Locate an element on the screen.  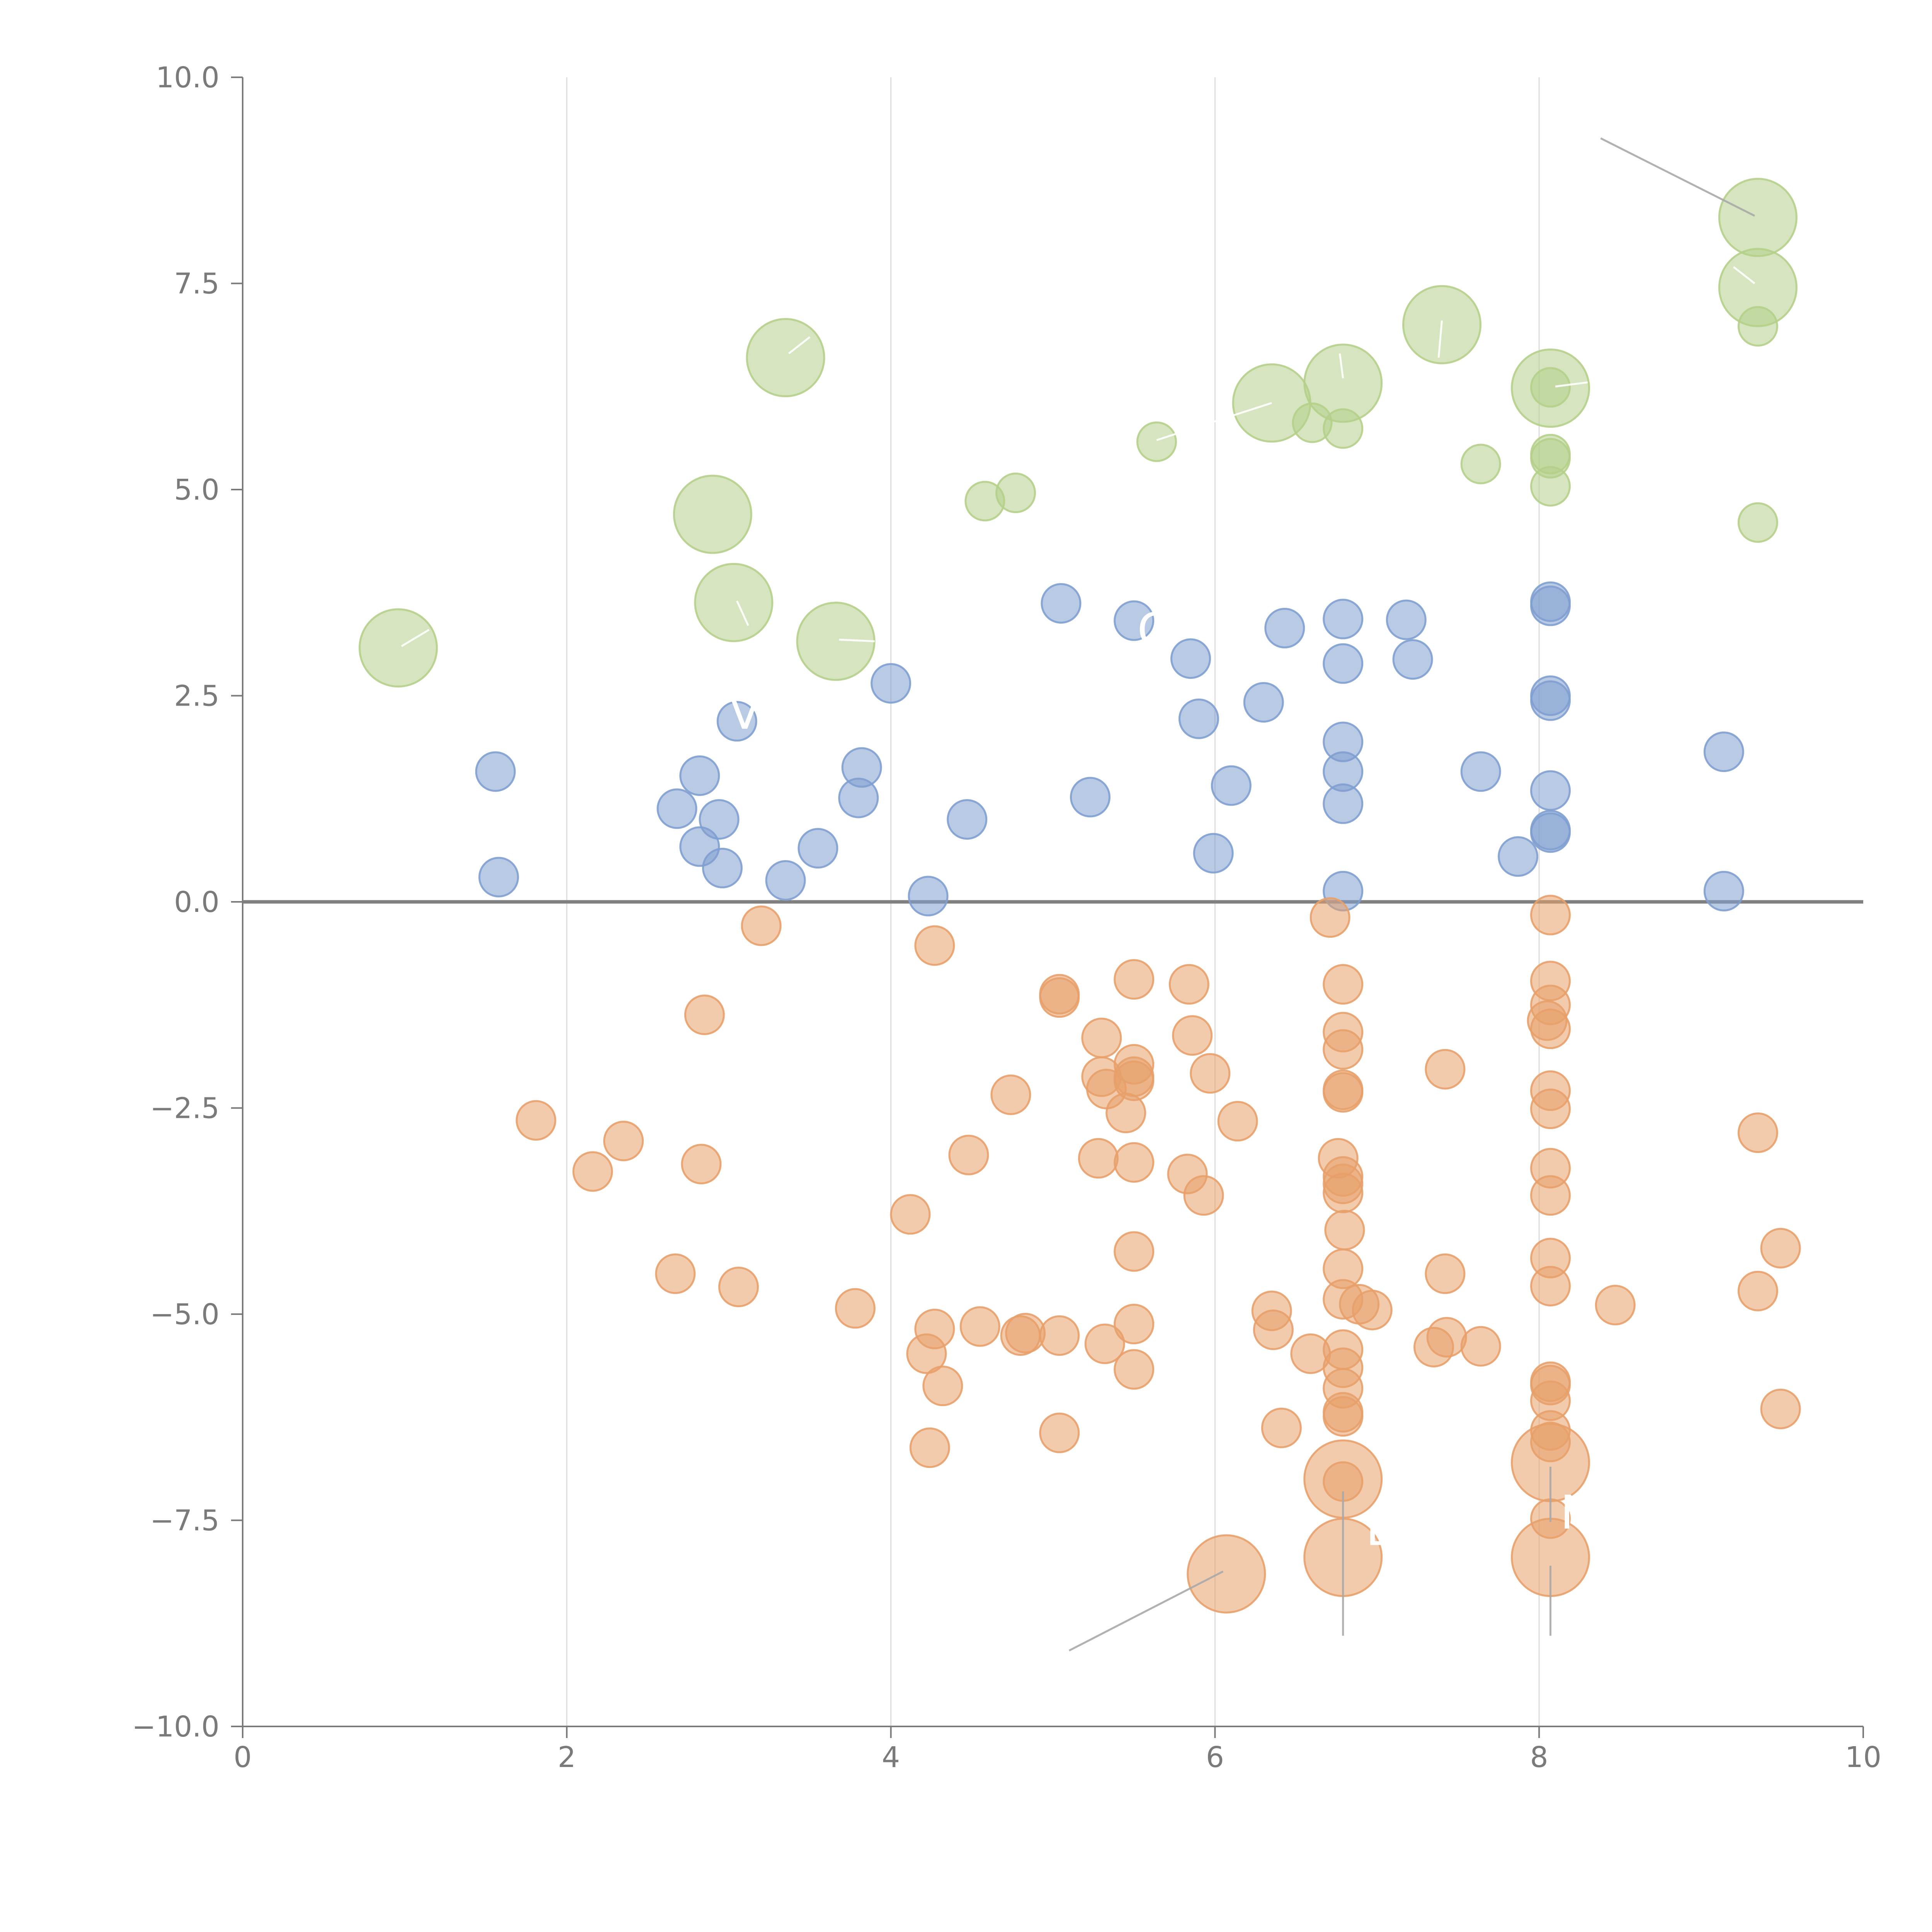
y-tick-label: 7.5 is located at coordinates (197, 284).